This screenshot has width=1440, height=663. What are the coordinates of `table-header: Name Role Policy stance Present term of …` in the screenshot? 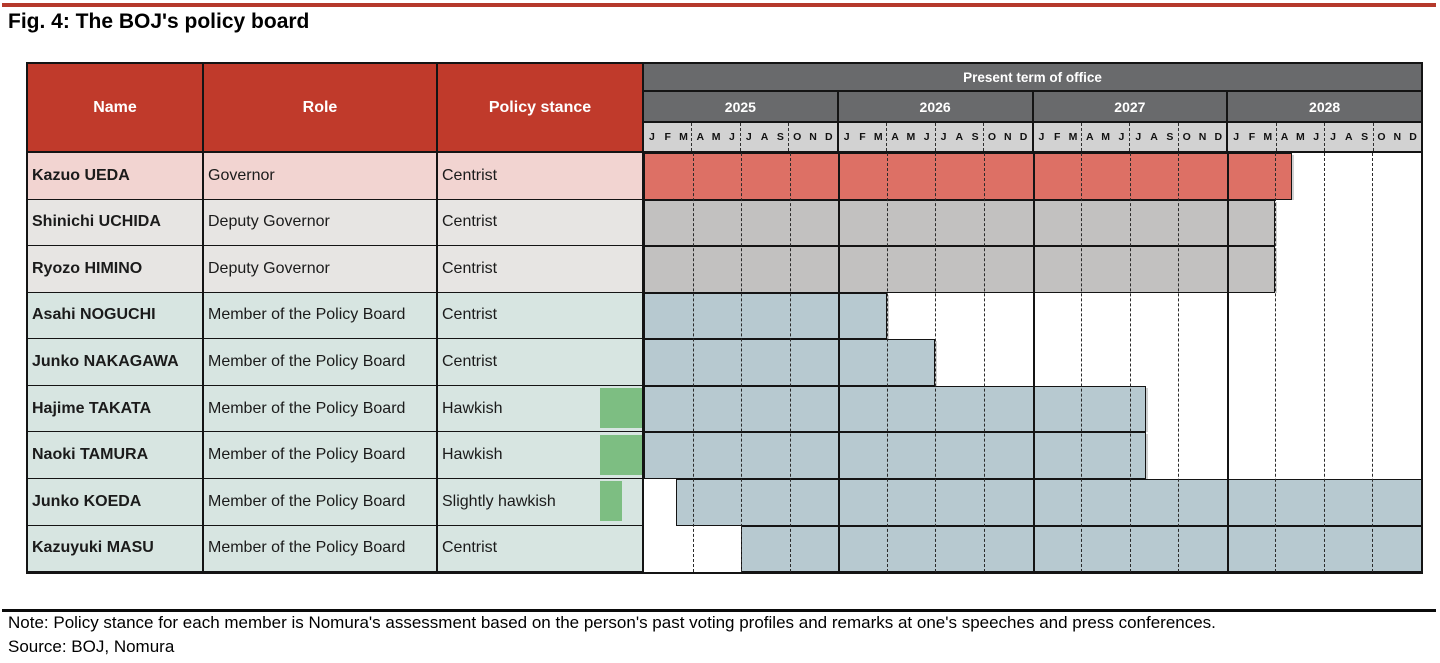 It's located at (724, 108).